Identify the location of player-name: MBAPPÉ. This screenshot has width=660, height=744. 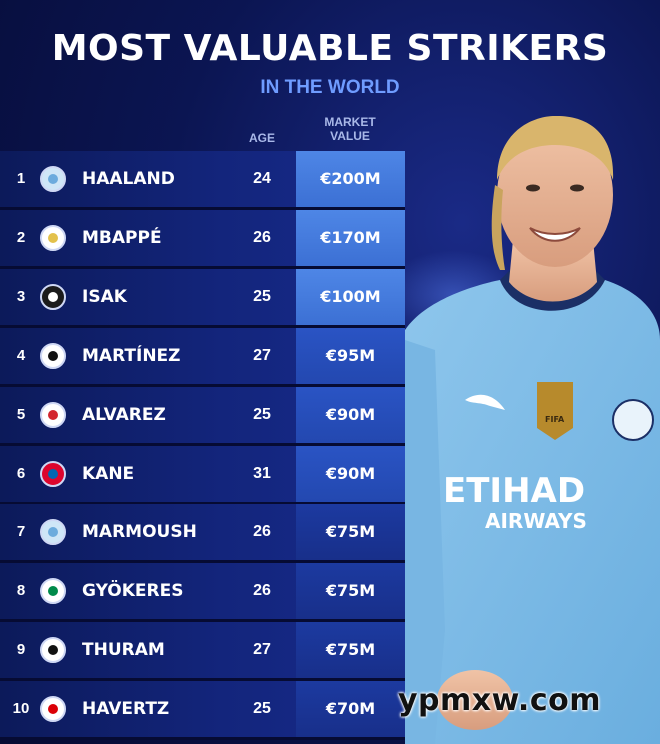
(122, 237).